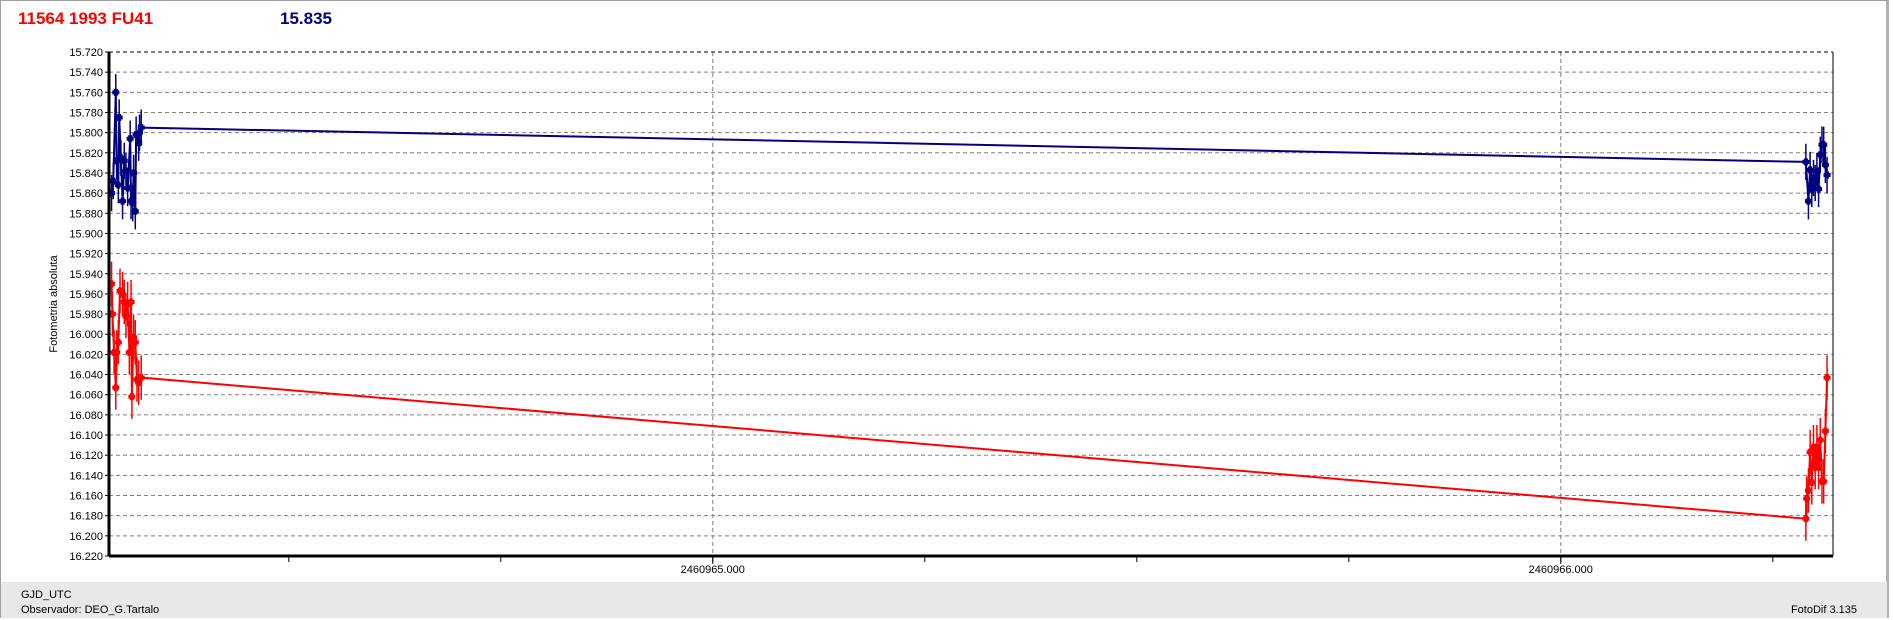 This screenshot has height=620, width=1893. What do you see at coordinates (86, 557) in the screenshot?
I see `y-tick-label: 16.220` at bounding box center [86, 557].